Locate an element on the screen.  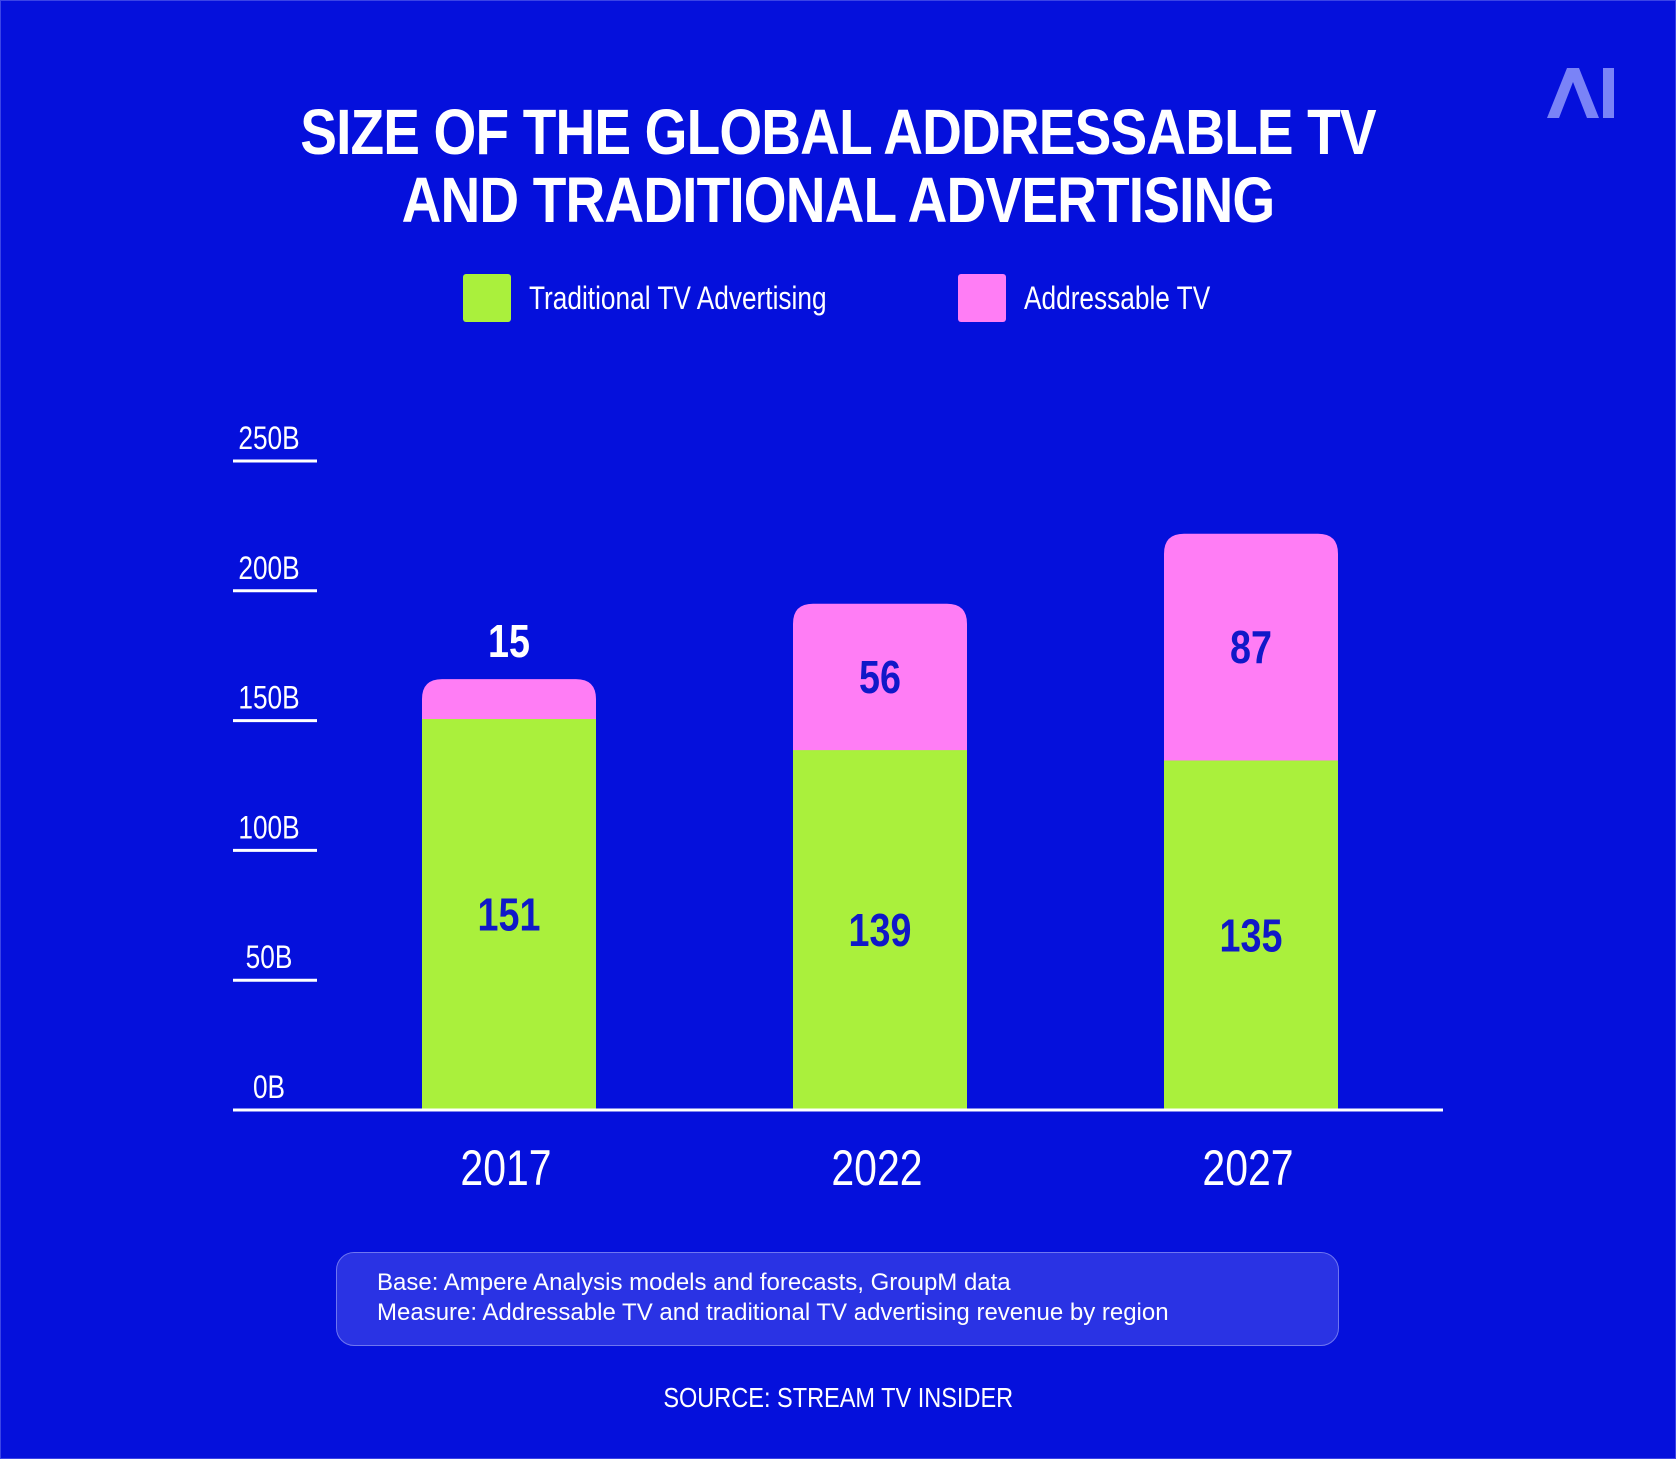
y-tick-label: 250B is located at coordinates (268, 439).